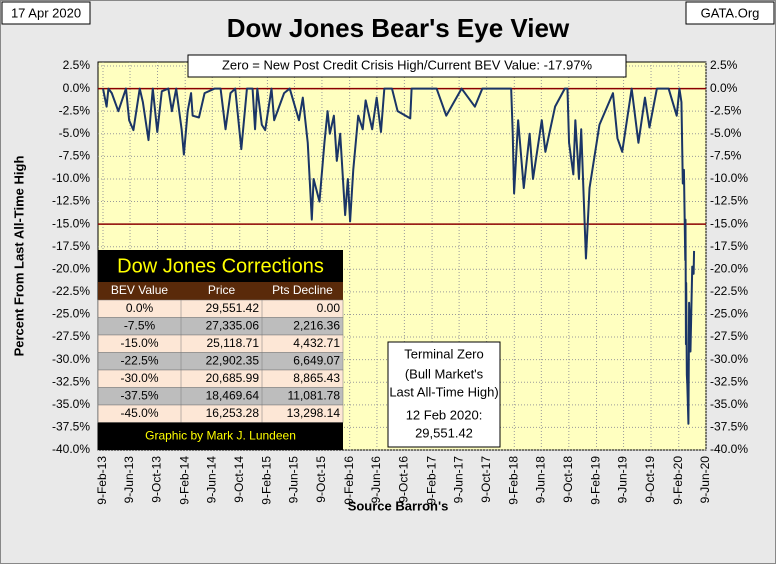  What do you see at coordinates (294, 480) in the screenshot?
I see `x-tick-label: 9-Jun-15` at bounding box center [294, 480].